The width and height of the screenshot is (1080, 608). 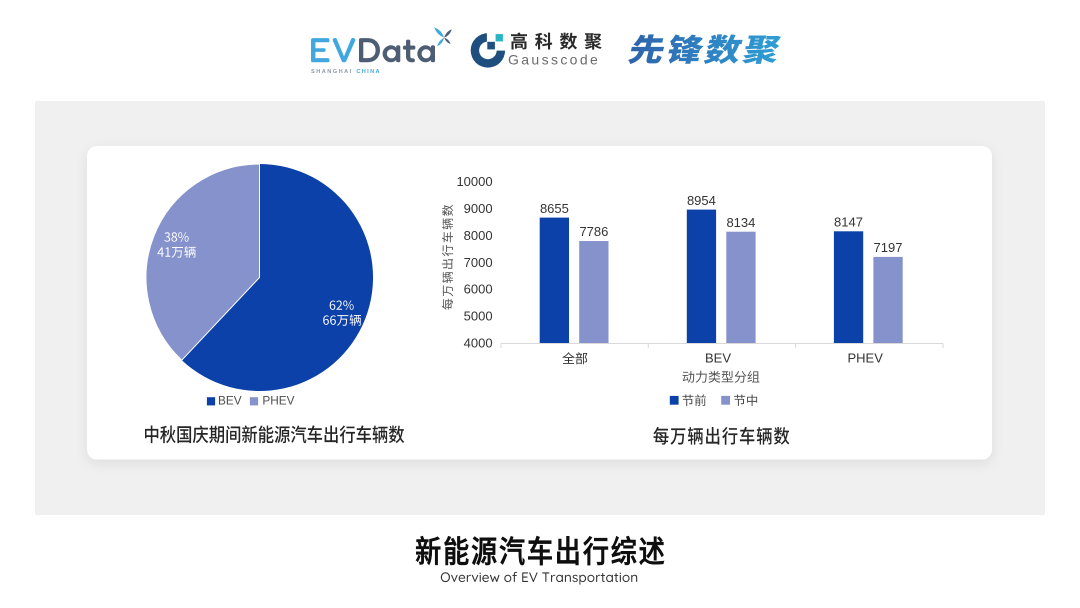 I want to click on svg-text: 6000, so click(x=478, y=289).